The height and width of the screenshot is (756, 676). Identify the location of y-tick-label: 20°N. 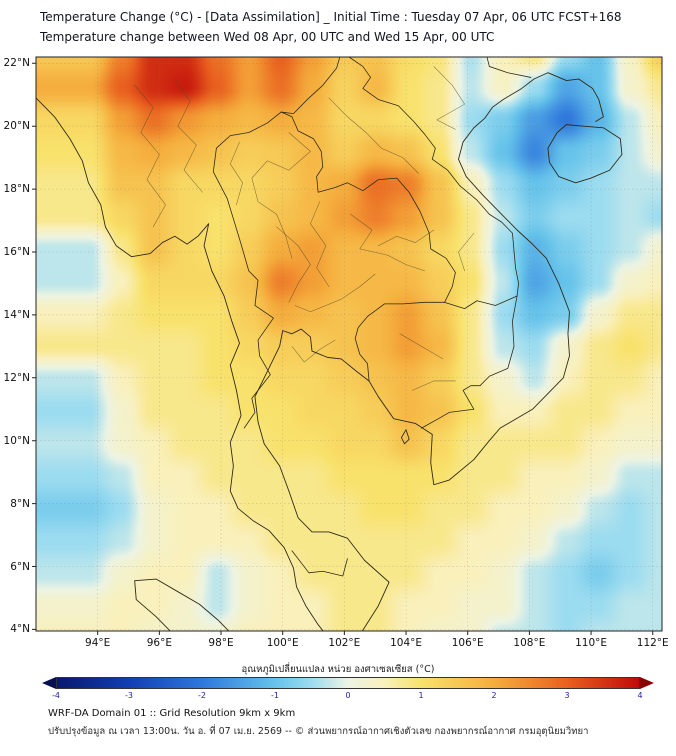
(16, 126).